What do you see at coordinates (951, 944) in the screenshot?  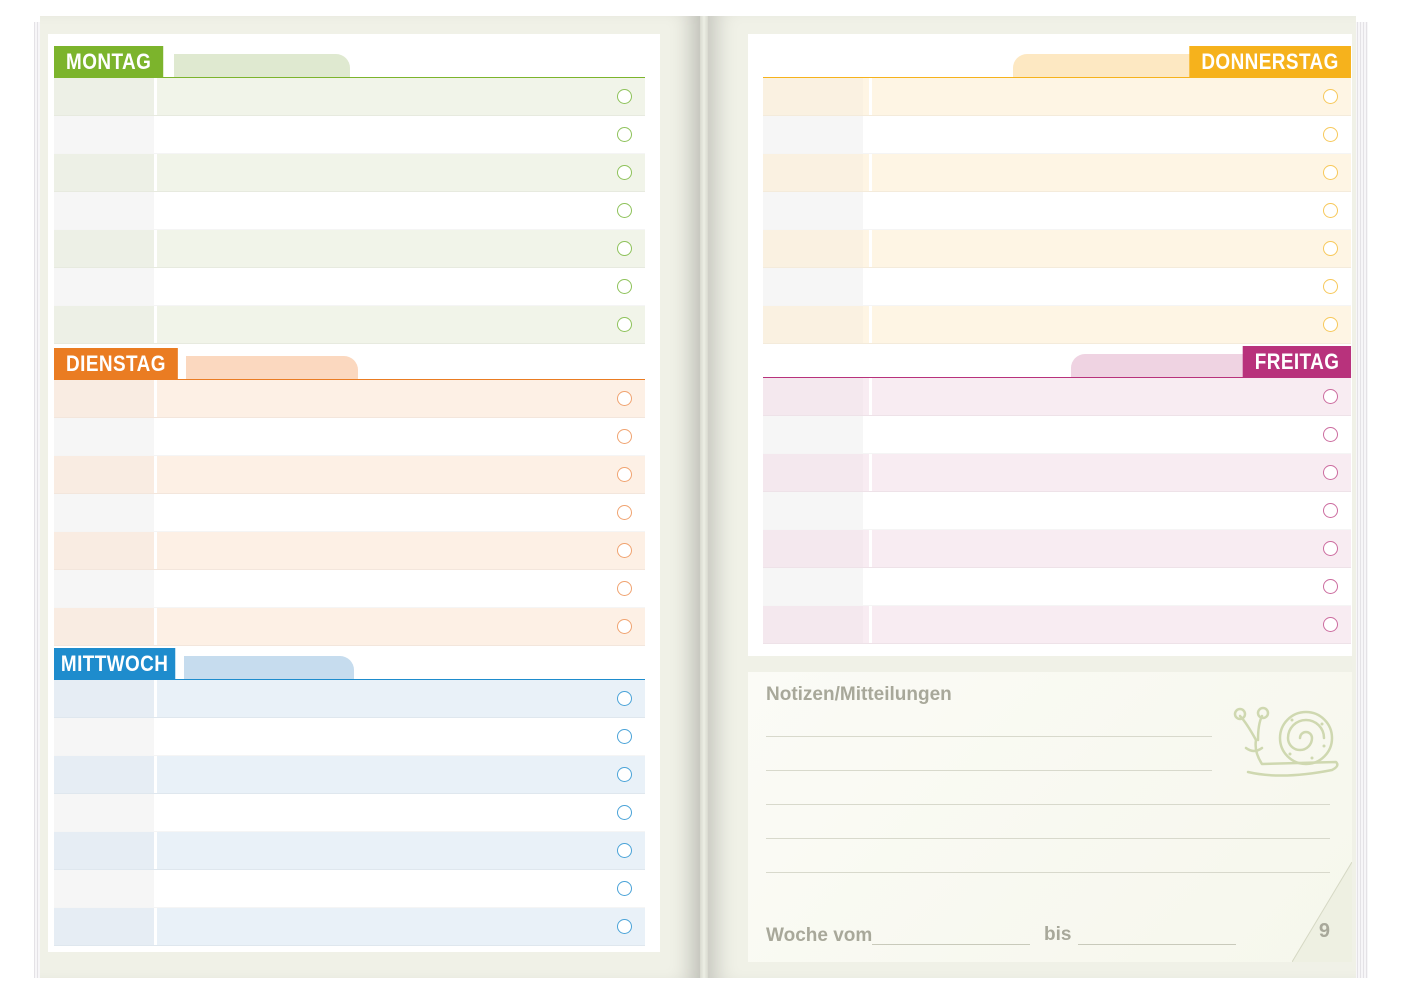 I see `week-from-field` at bounding box center [951, 944].